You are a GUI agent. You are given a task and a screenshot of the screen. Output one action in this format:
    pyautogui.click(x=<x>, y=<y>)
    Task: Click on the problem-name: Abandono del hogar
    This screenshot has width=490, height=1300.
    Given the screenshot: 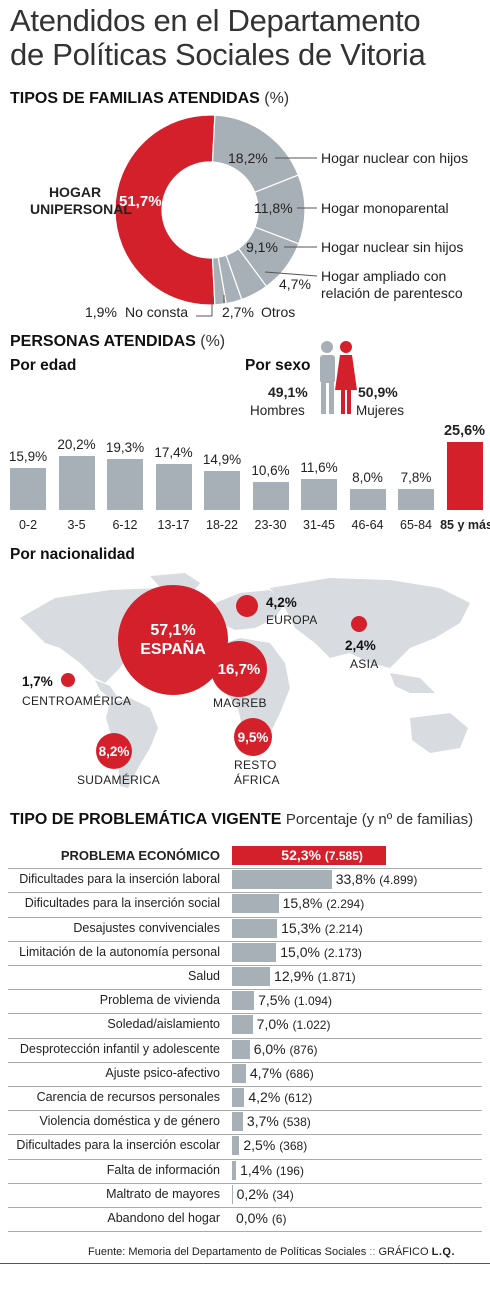 What is the action you would take?
    pyautogui.click(x=163, y=1218)
    